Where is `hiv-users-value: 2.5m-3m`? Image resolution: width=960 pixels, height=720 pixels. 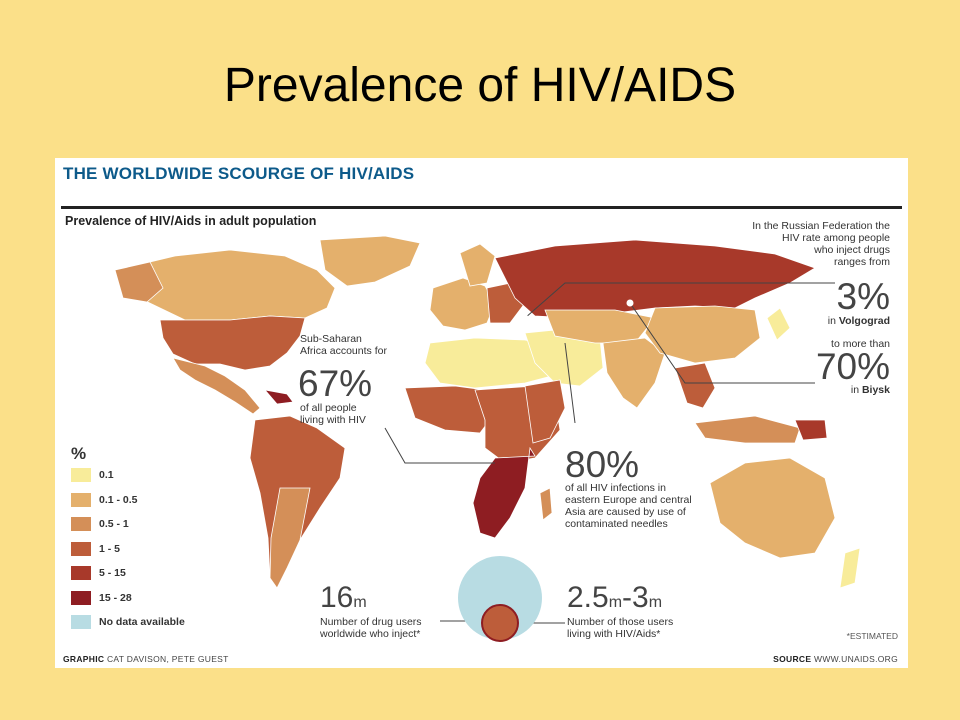
hiv-users-value: 2.5m-3m is located at coordinates (615, 597).